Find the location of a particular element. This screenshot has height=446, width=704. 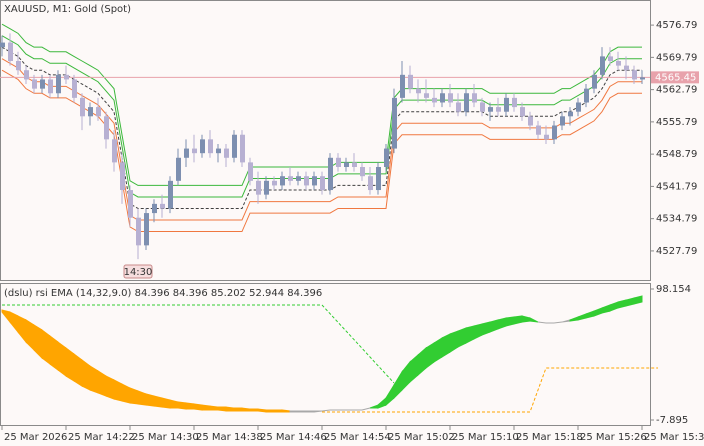

y-tick-label: 4534.79 is located at coordinates (676, 219).